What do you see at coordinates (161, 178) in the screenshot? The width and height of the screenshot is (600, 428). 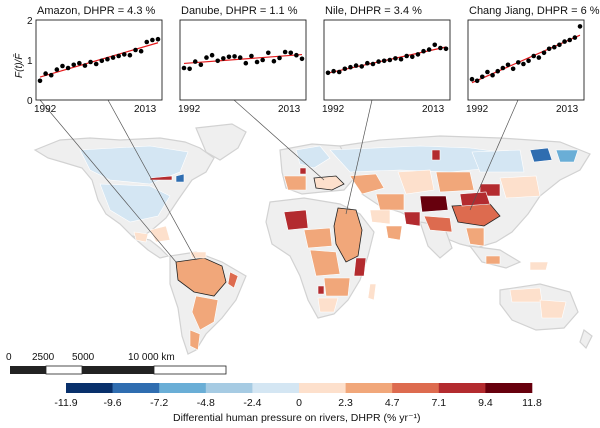 I see `basin-hudson` at bounding box center [161, 178].